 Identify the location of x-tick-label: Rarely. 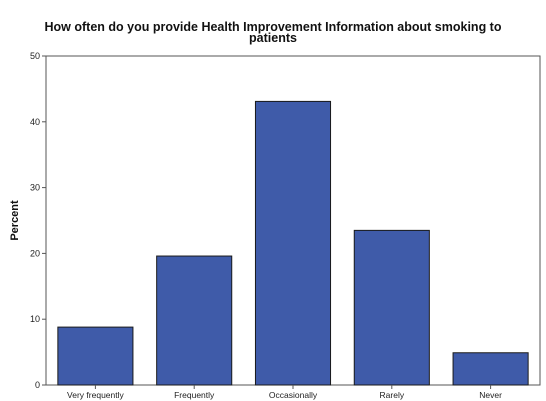
(392, 395).